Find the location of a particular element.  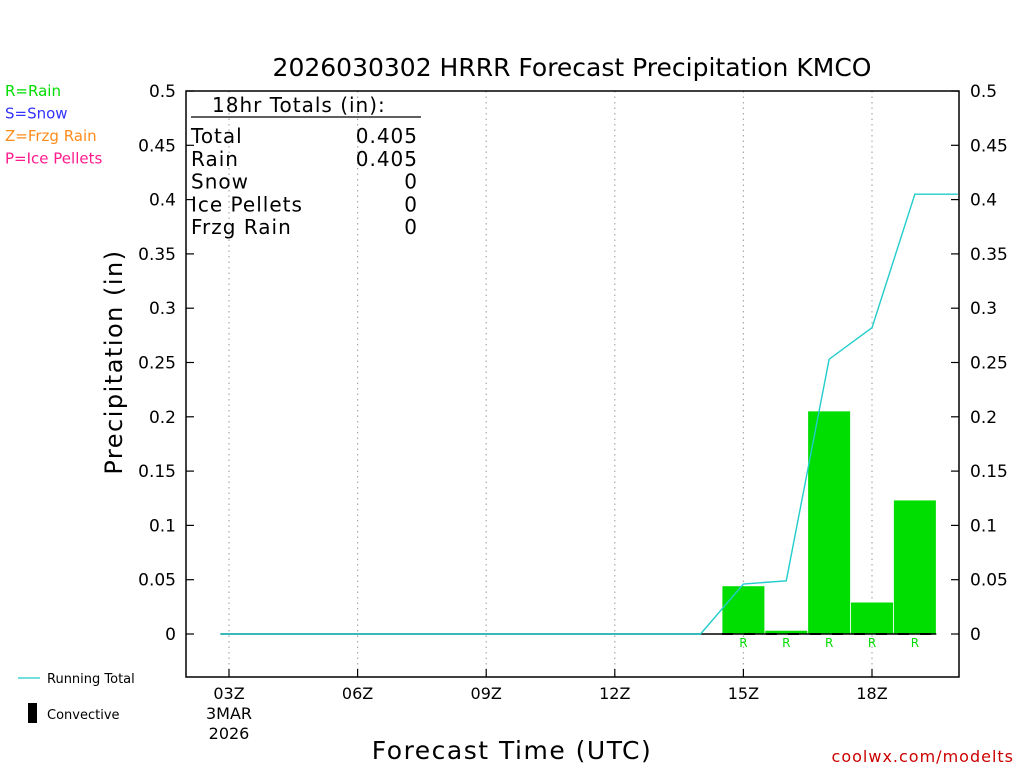

x-tick-label-15Z: 15Z is located at coordinates (743, 693).